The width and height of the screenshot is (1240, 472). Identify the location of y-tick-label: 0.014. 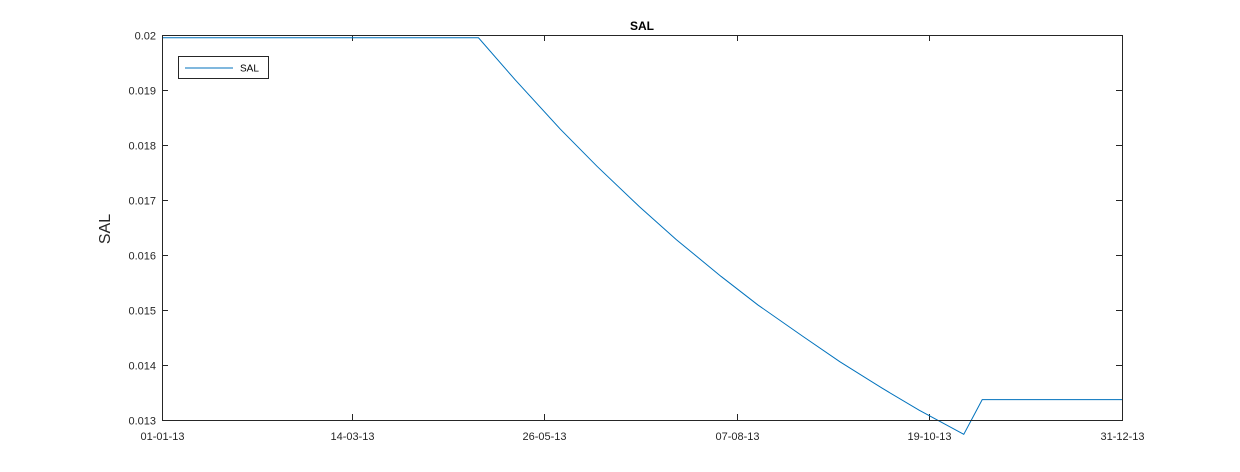
(142, 367).